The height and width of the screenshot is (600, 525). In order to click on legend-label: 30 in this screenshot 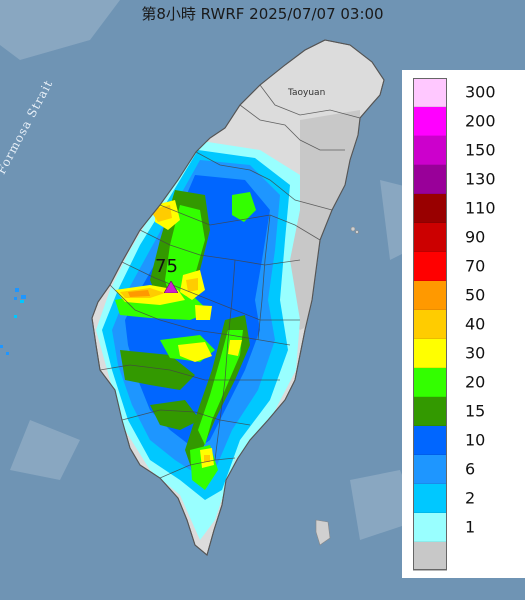, I will do `click(475, 353)`.